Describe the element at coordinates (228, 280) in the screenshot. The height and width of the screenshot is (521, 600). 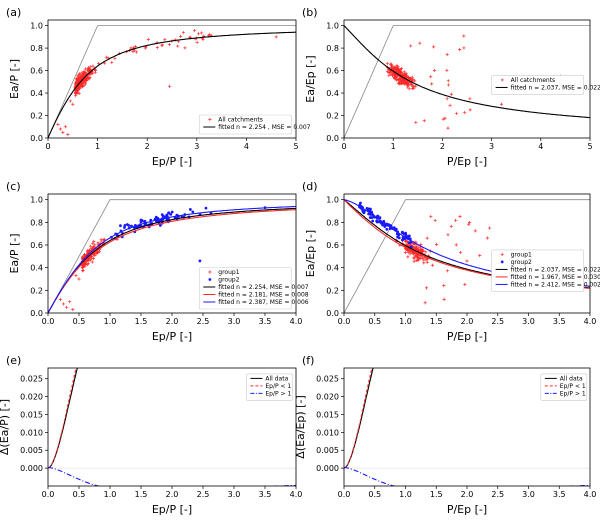
I see `legend-label: group2` at that location.